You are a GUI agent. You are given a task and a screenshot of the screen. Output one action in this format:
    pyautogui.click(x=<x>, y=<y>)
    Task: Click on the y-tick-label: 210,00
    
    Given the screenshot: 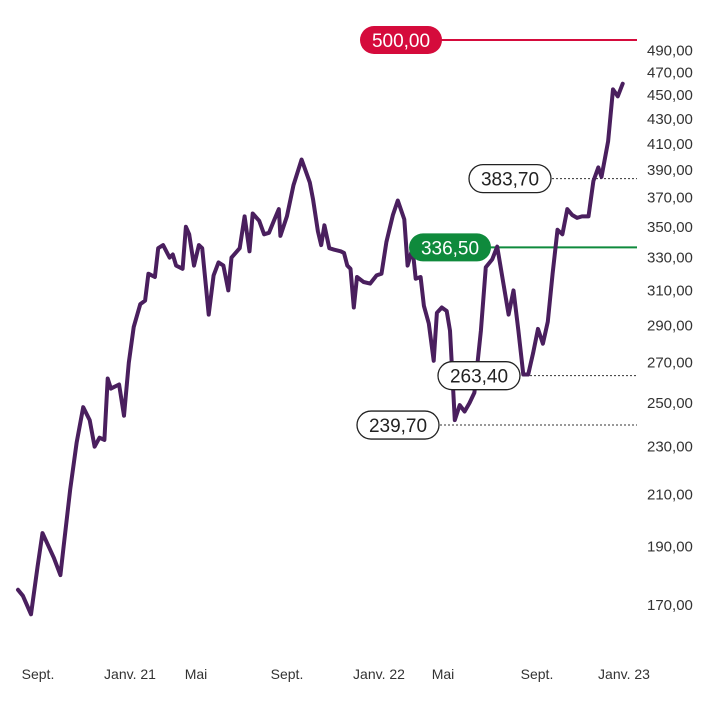 What is the action you would take?
    pyautogui.click(x=670, y=494)
    